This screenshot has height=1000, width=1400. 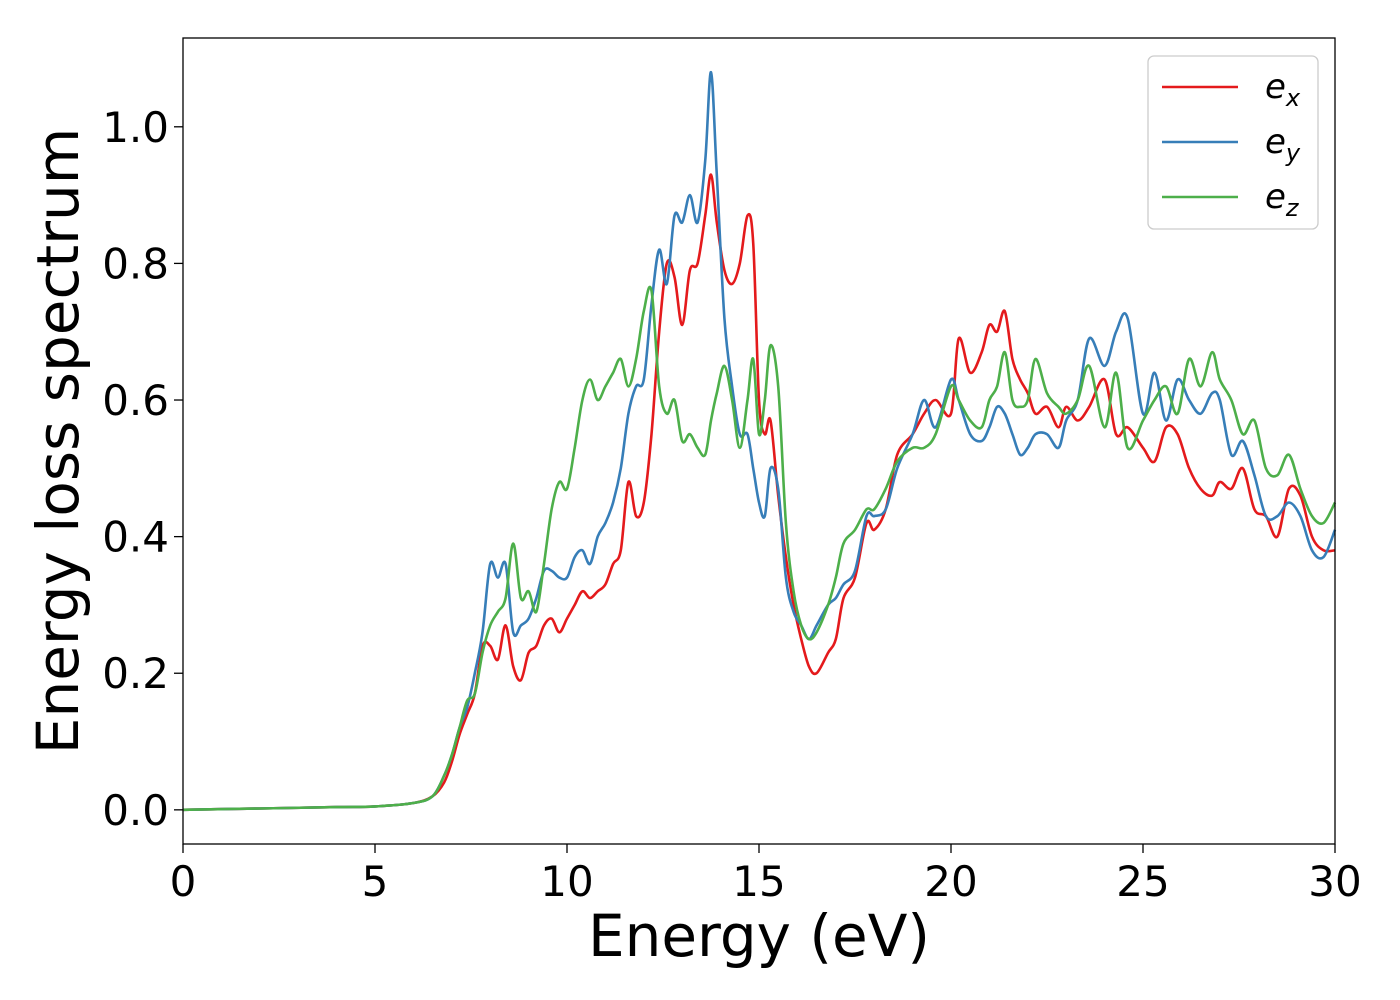 I want to click on x-axis-label: Energy (eV), so click(x=759, y=936).